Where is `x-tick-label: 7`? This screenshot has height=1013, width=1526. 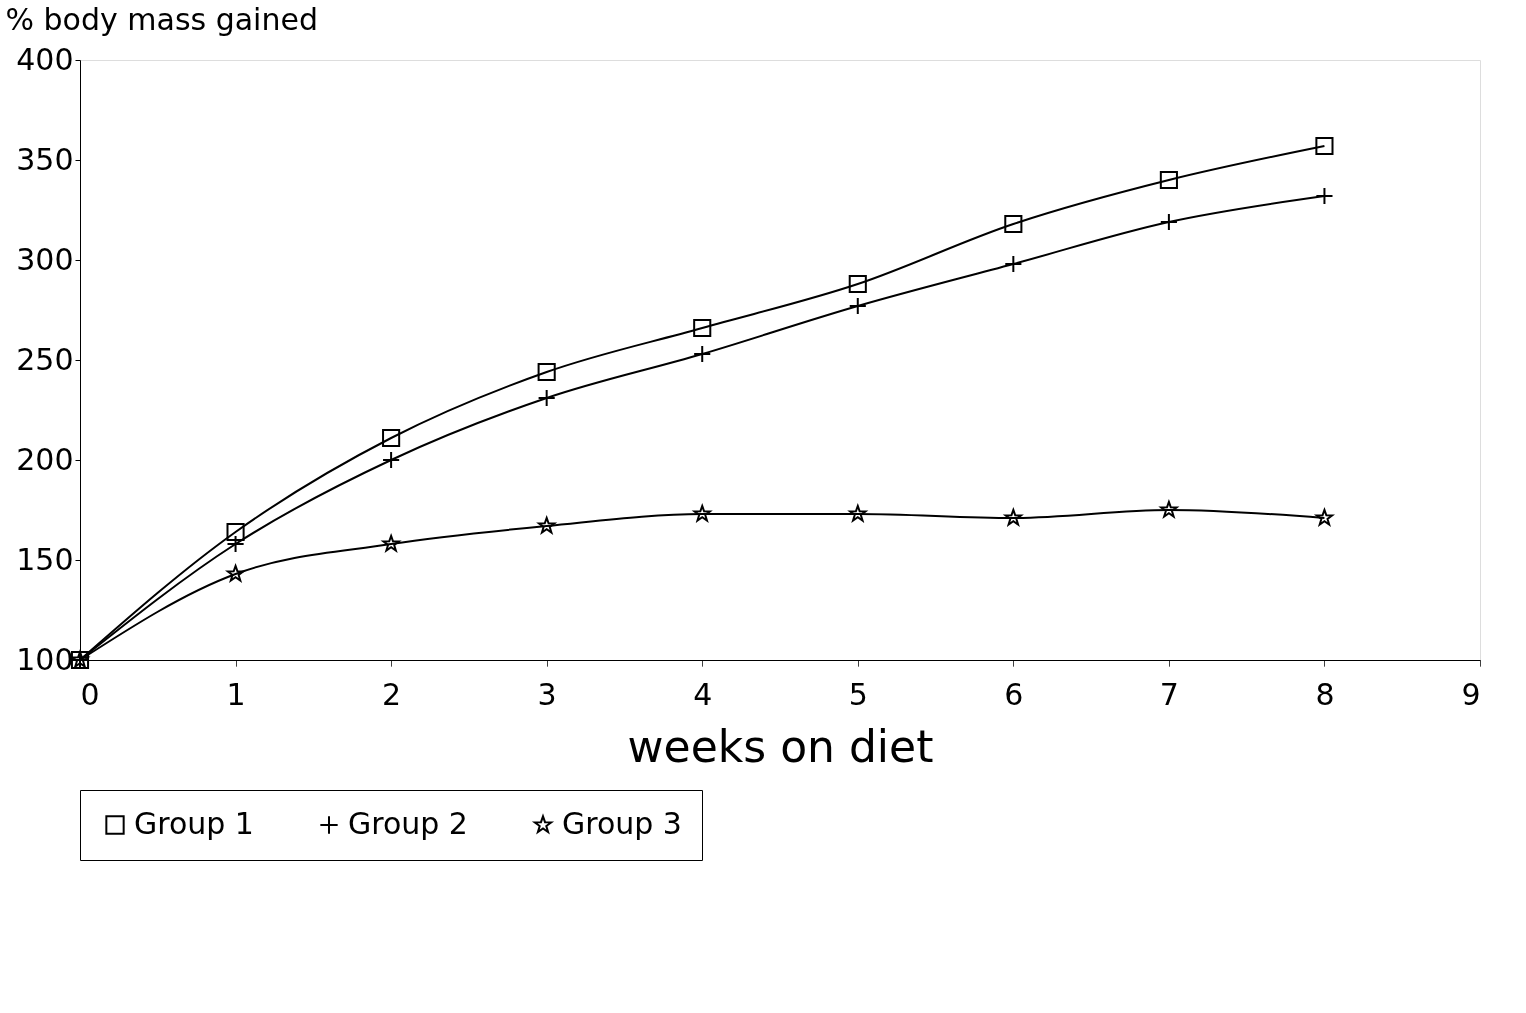 x-tick-label: 7 is located at coordinates (1169, 694).